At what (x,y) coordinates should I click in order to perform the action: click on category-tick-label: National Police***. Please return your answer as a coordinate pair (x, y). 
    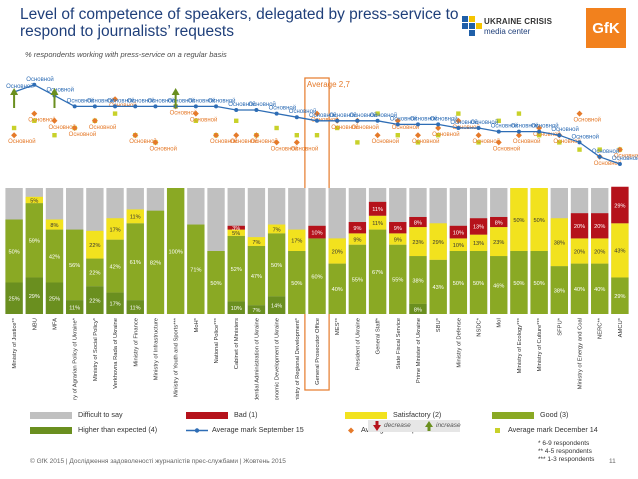
    Looking at the image, I should click on (217, 340).